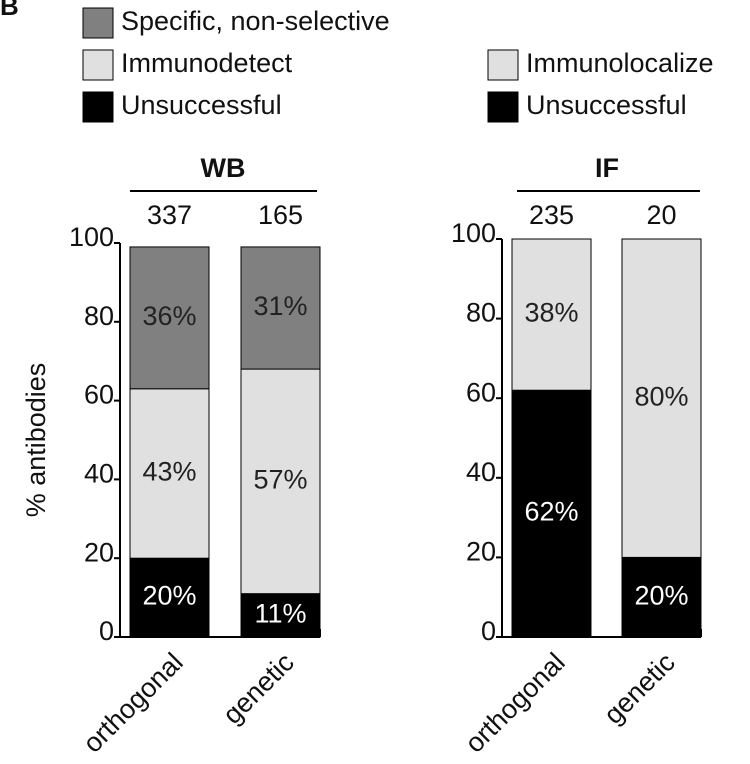  Describe the element at coordinates (207, 63) in the screenshot. I see `legend-label: Immunodetect` at that location.